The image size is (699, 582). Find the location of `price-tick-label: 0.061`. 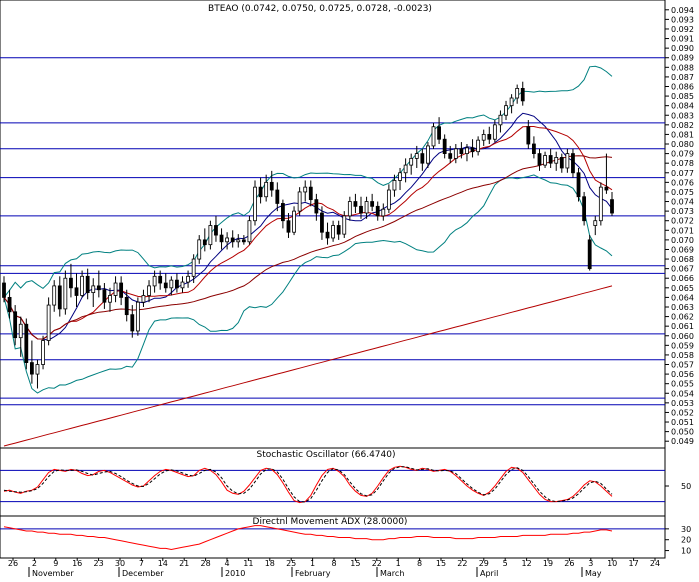

price-tick-label: 0.061 is located at coordinates (682, 326).